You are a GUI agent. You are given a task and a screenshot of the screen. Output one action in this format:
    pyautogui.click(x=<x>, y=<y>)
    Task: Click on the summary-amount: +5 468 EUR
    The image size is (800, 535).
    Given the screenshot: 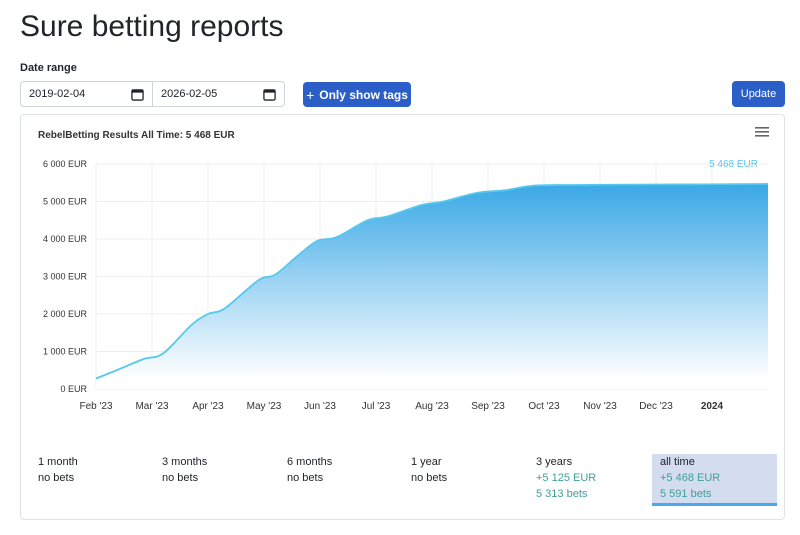 What is the action you would take?
    pyautogui.click(x=690, y=478)
    